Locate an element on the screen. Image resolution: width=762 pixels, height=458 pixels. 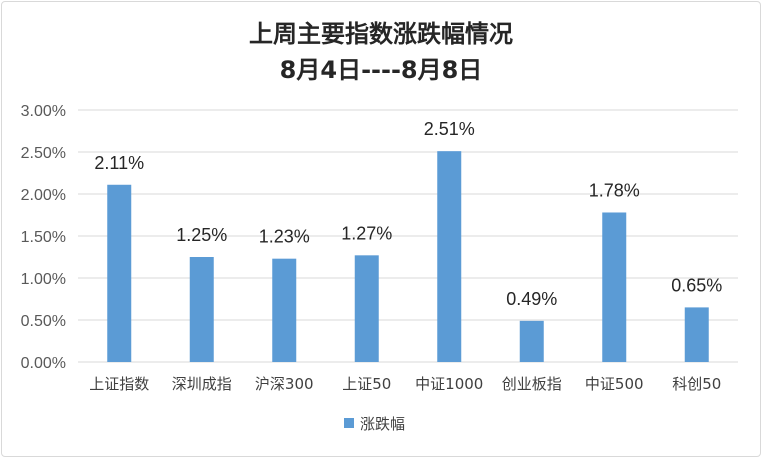
legend: 涨跌幅 is located at coordinates (374, 424).